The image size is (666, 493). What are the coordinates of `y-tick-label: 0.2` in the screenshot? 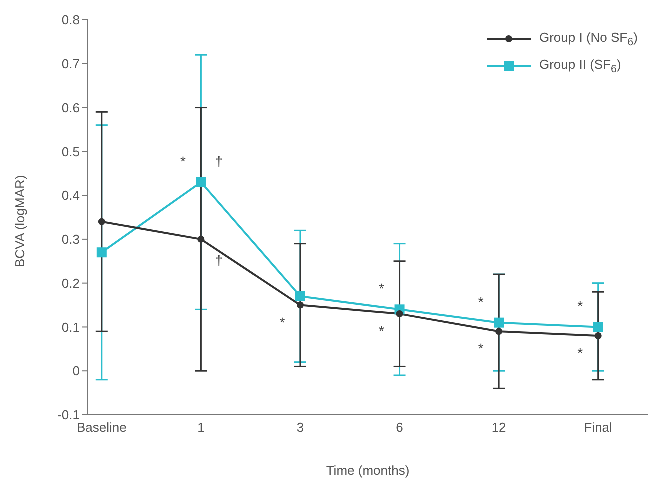 It's located at (71, 283).